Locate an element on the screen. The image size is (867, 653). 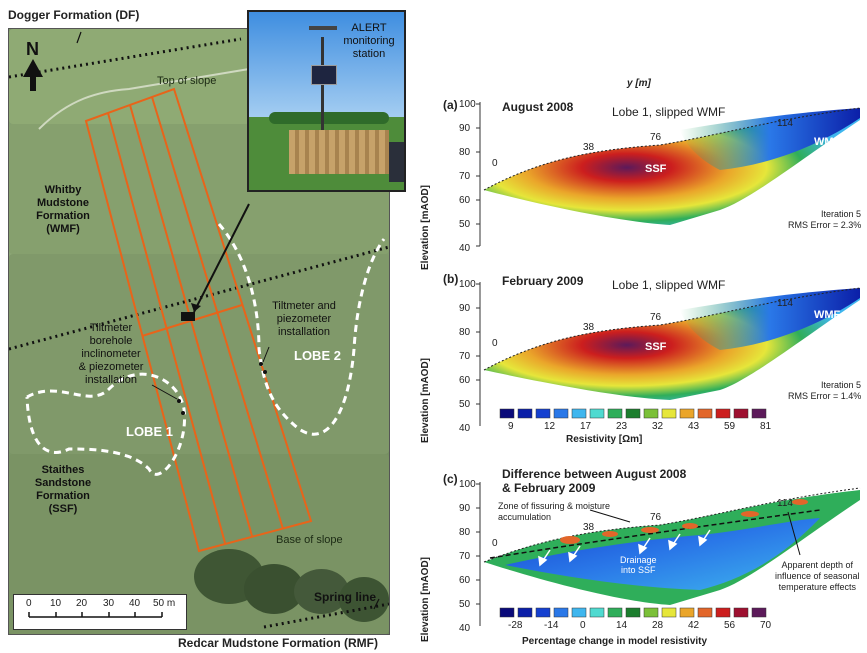
wmf-zone-b is located at coordinates (770, 319).